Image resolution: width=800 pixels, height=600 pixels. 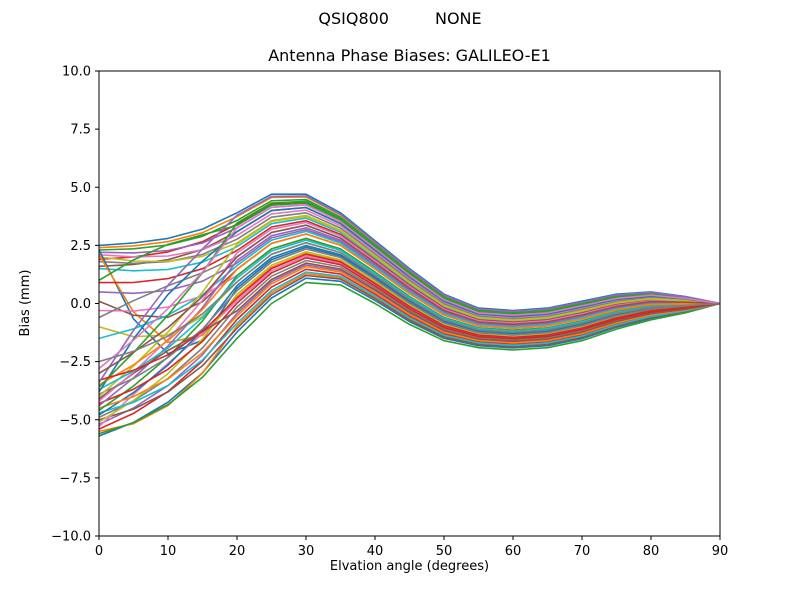 I want to click on y-tick-label: −2.5, so click(x=75, y=362).